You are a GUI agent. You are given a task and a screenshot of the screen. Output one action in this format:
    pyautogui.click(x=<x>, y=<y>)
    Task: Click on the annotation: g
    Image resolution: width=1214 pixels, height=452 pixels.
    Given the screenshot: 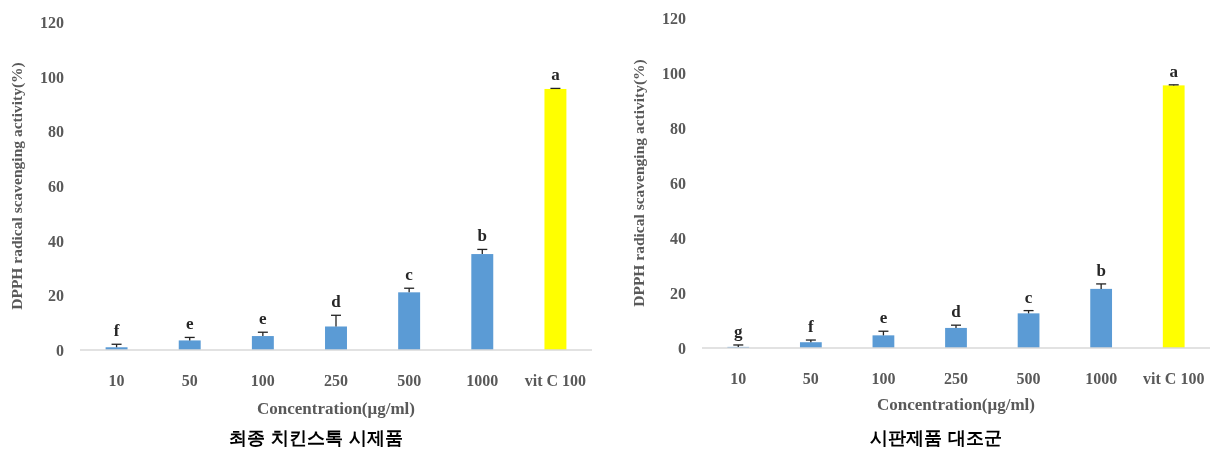 What is the action you would take?
    pyautogui.click(x=739, y=331)
    